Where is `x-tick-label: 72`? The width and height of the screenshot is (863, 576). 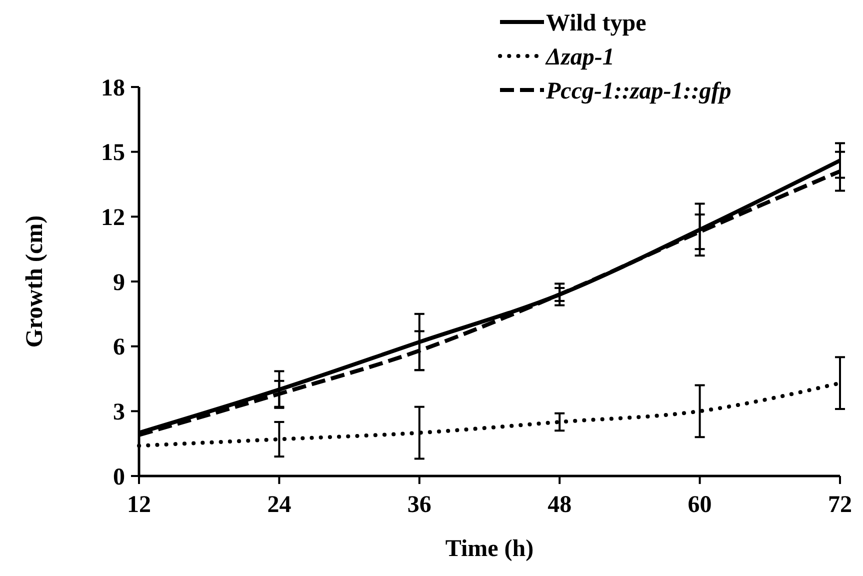 x-tick-label: 72 is located at coordinates (840, 505).